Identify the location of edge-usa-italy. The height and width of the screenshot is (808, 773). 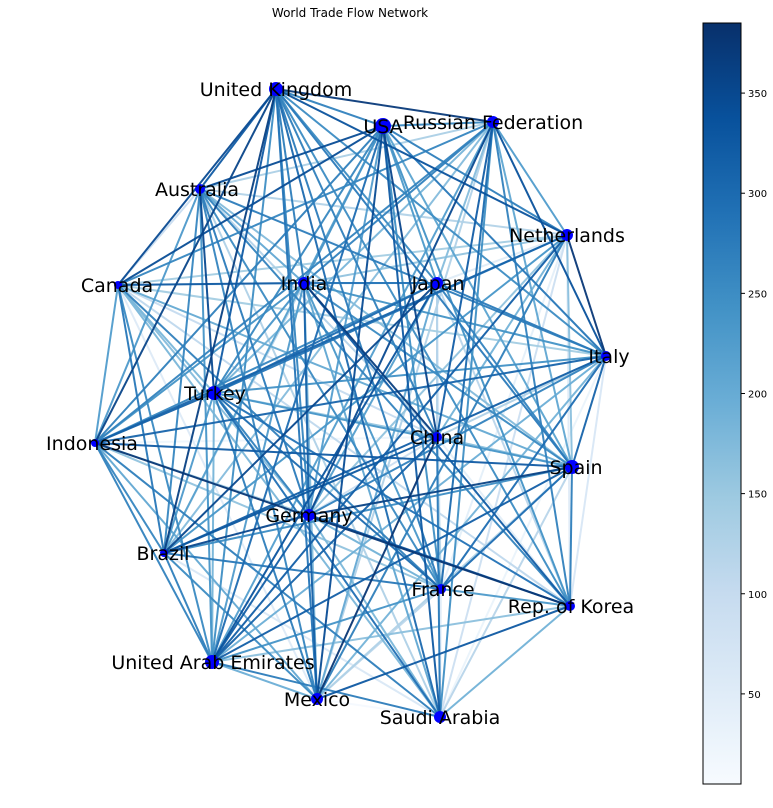
(494, 241).